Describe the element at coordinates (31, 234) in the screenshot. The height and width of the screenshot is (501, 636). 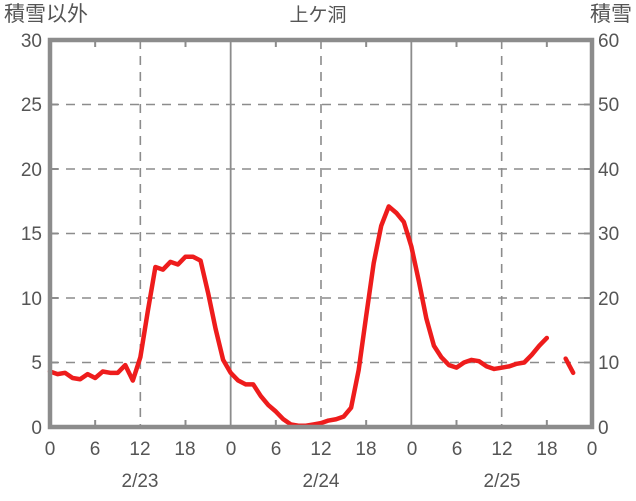
I see `ytick-left-15: 15` at that location.